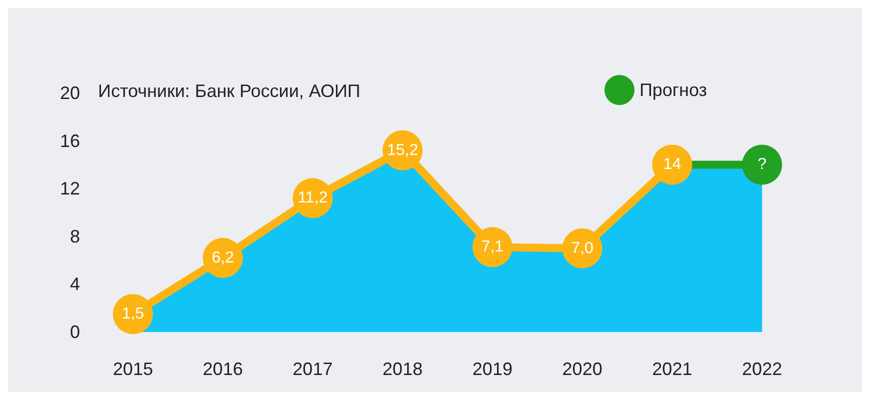 Image resolution: width=870 pixels, height=400 pixels. Describe the element at coordinates (672, 165) in the screenshot. I see `data-label: 14` at that location.